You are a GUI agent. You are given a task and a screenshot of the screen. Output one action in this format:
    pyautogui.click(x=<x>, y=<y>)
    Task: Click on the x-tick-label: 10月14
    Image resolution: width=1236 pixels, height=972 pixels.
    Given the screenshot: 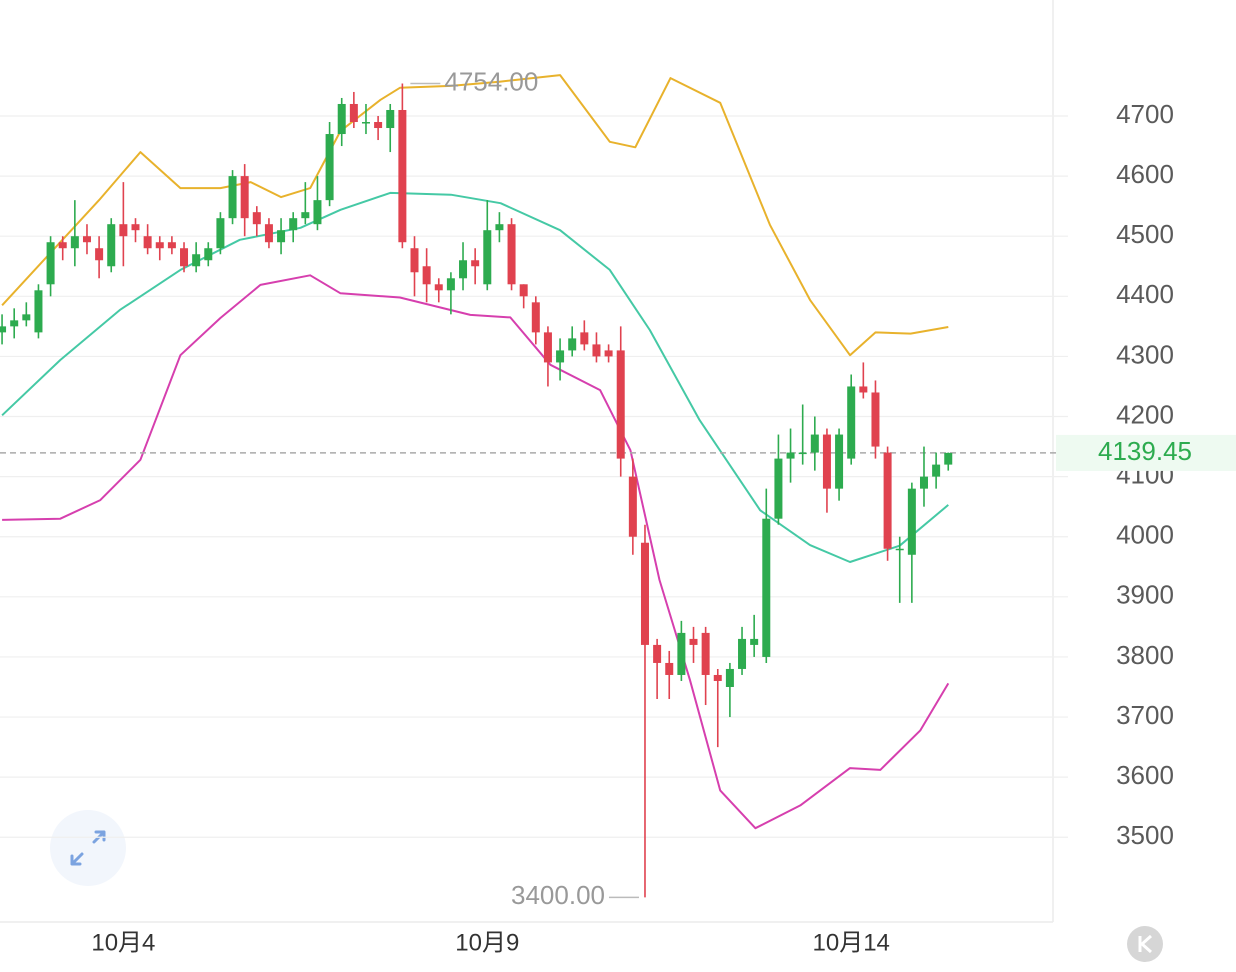 What is the action you would take?
    pyautogui.click(x=851, y=942)
    